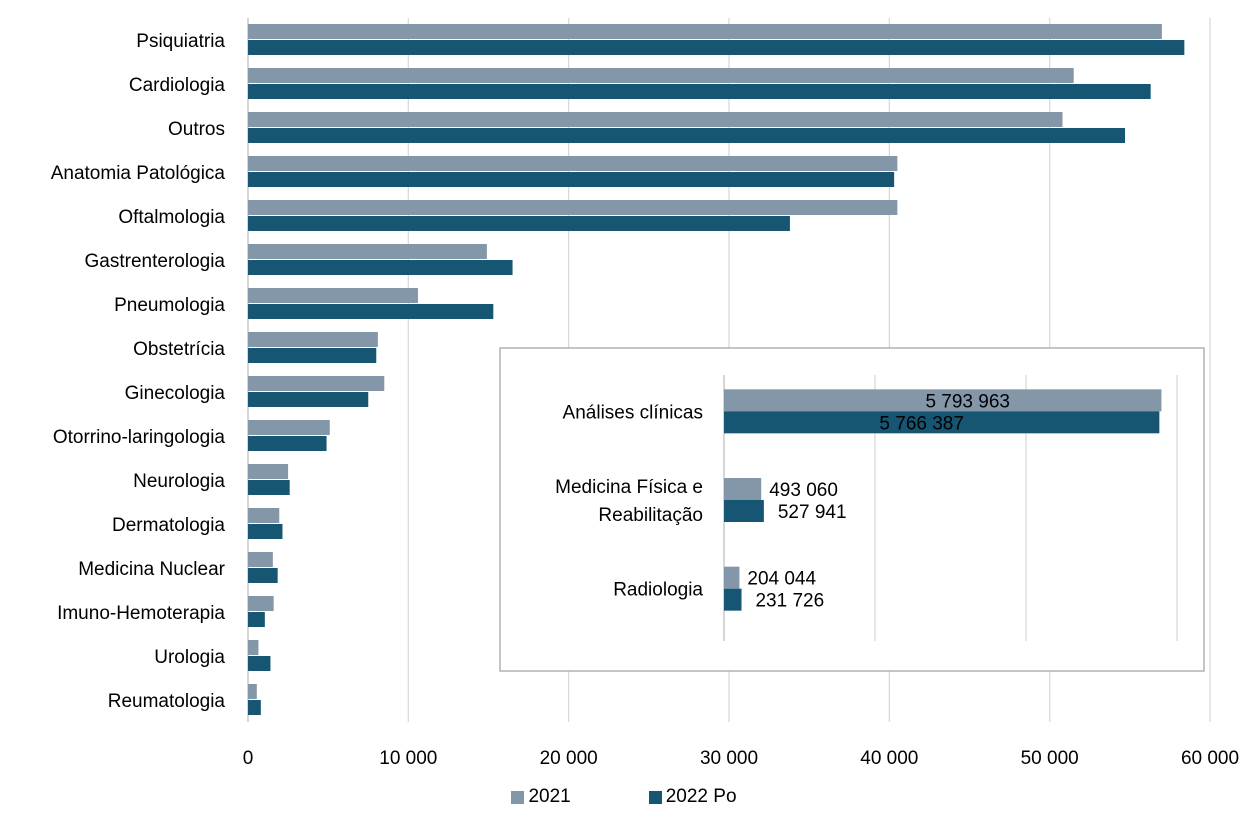  What do you see at coordinates (139, 437) in the screenshot?
I see `category-label: Otorrino-laringologia` at bounding box center [139, 437].